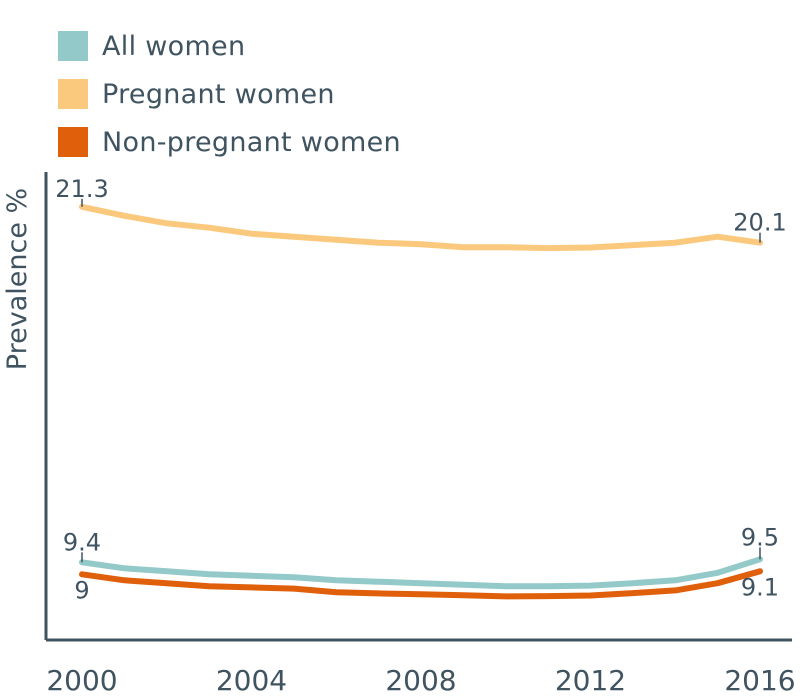 The image size is (800, 700). Describe the element at coordinates (174, 46) in the screenshot. I see `legend-label-all-women: All women` at that location.